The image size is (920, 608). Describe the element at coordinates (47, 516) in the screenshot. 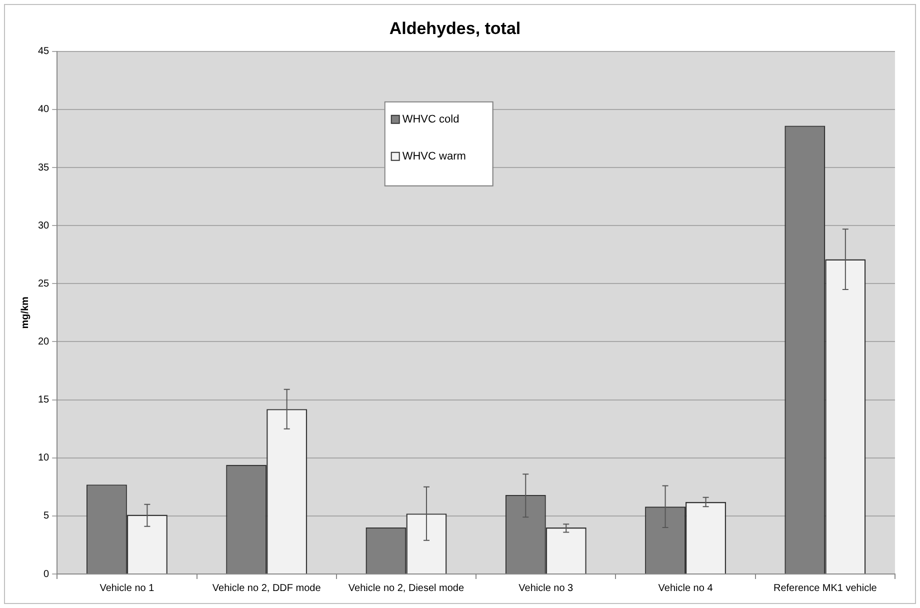

I see `y-tick-label: 5` at that location.